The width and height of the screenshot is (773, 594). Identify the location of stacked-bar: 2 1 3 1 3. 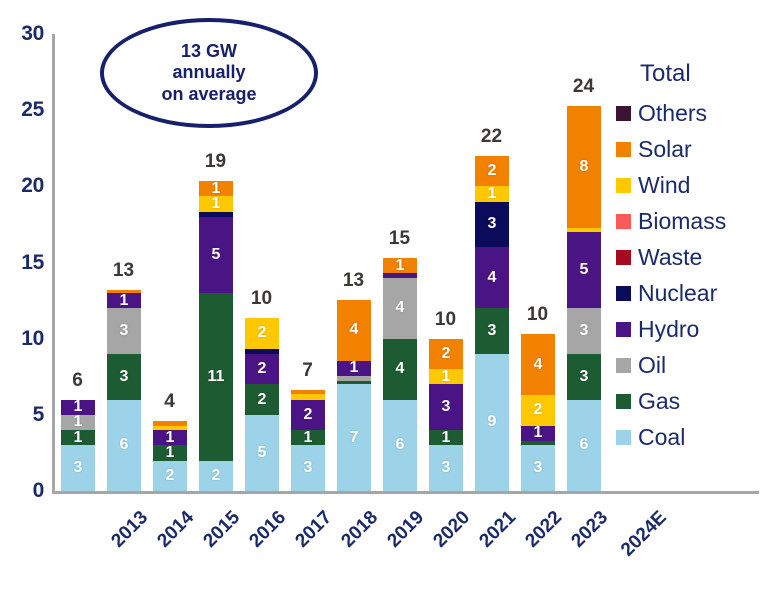
(446, 414).